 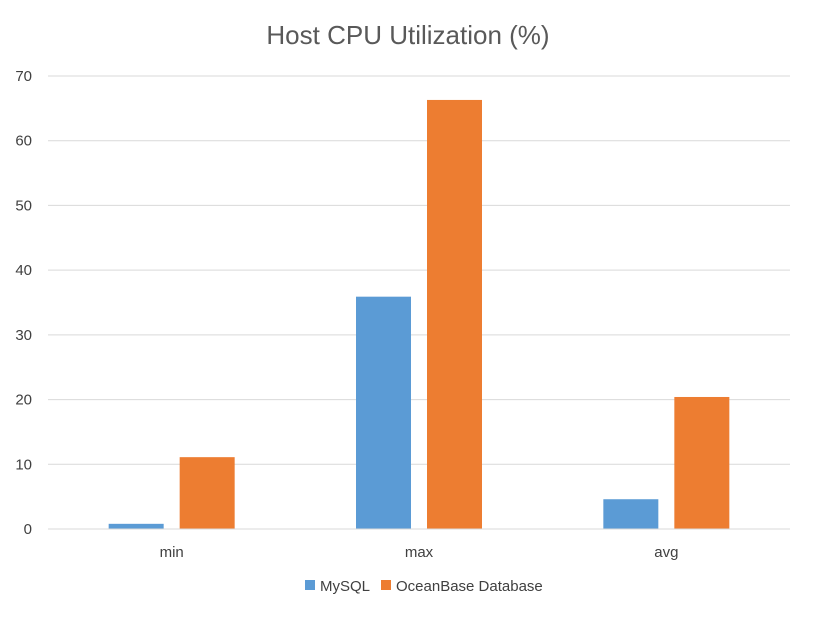 I want to click on y-tick-label: 20, so click(x=23, y=400).